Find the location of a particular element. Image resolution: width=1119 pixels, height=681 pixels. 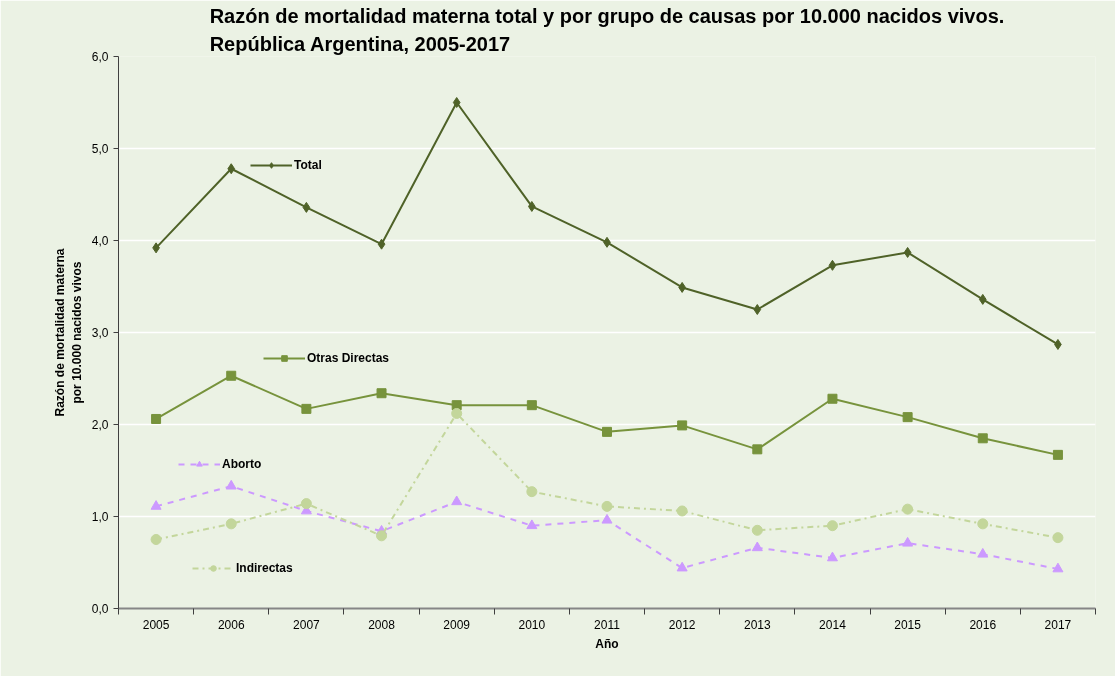

x-tick-label: 2013 is located at coordinates (757, 624).